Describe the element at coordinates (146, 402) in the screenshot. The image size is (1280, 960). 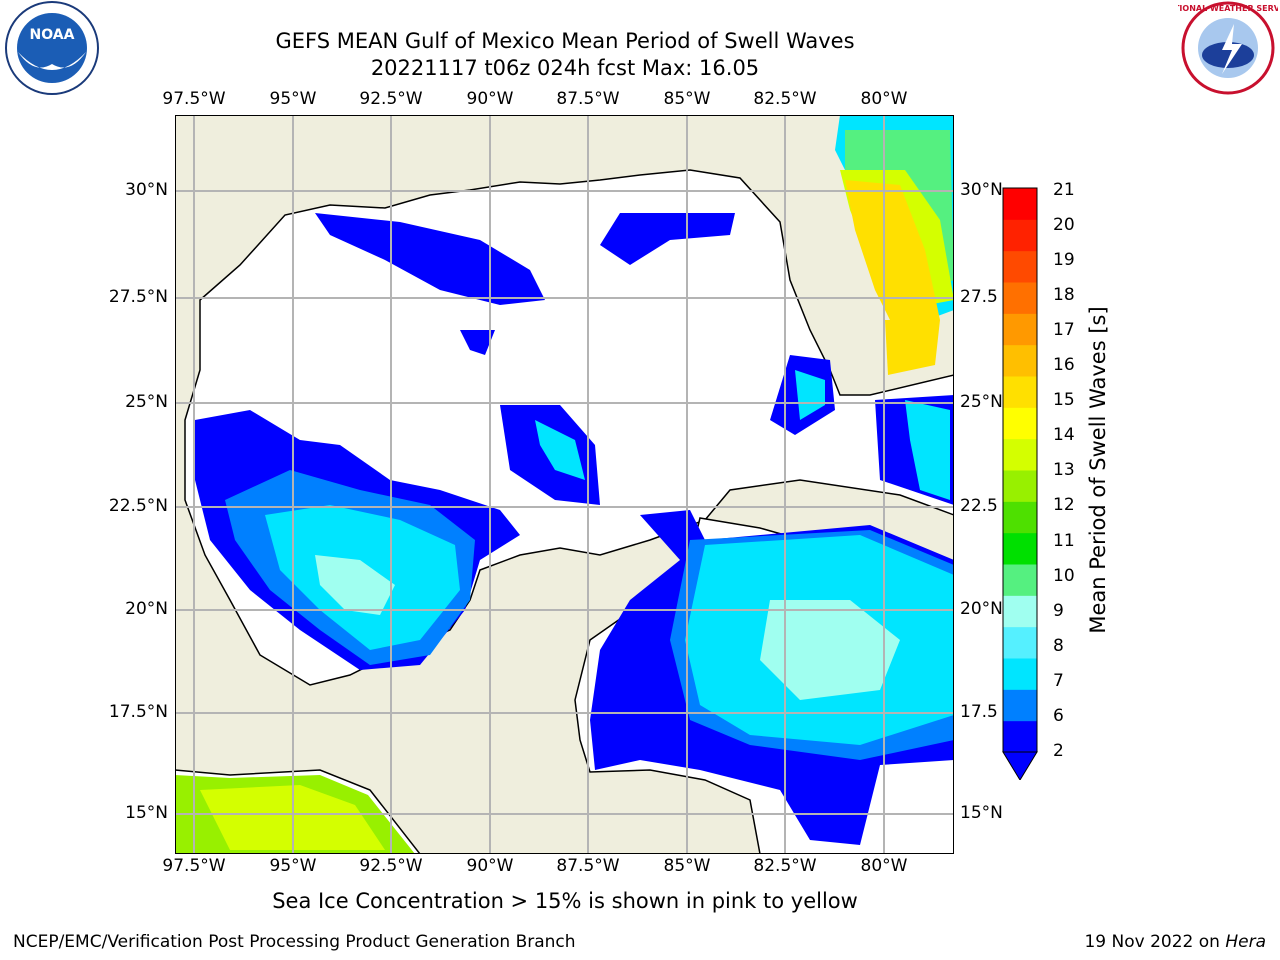
I see `lat-tick-left: 25°N` at that location.